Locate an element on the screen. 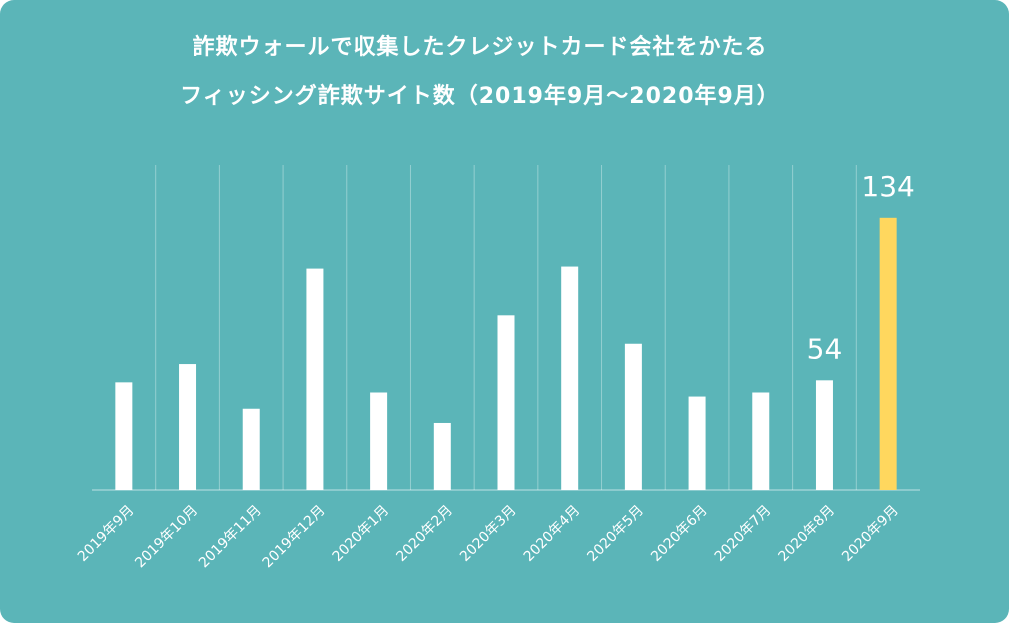 This screenshot has width=1009, height=623. value-label: 54 is located at coordinates (825, 348).